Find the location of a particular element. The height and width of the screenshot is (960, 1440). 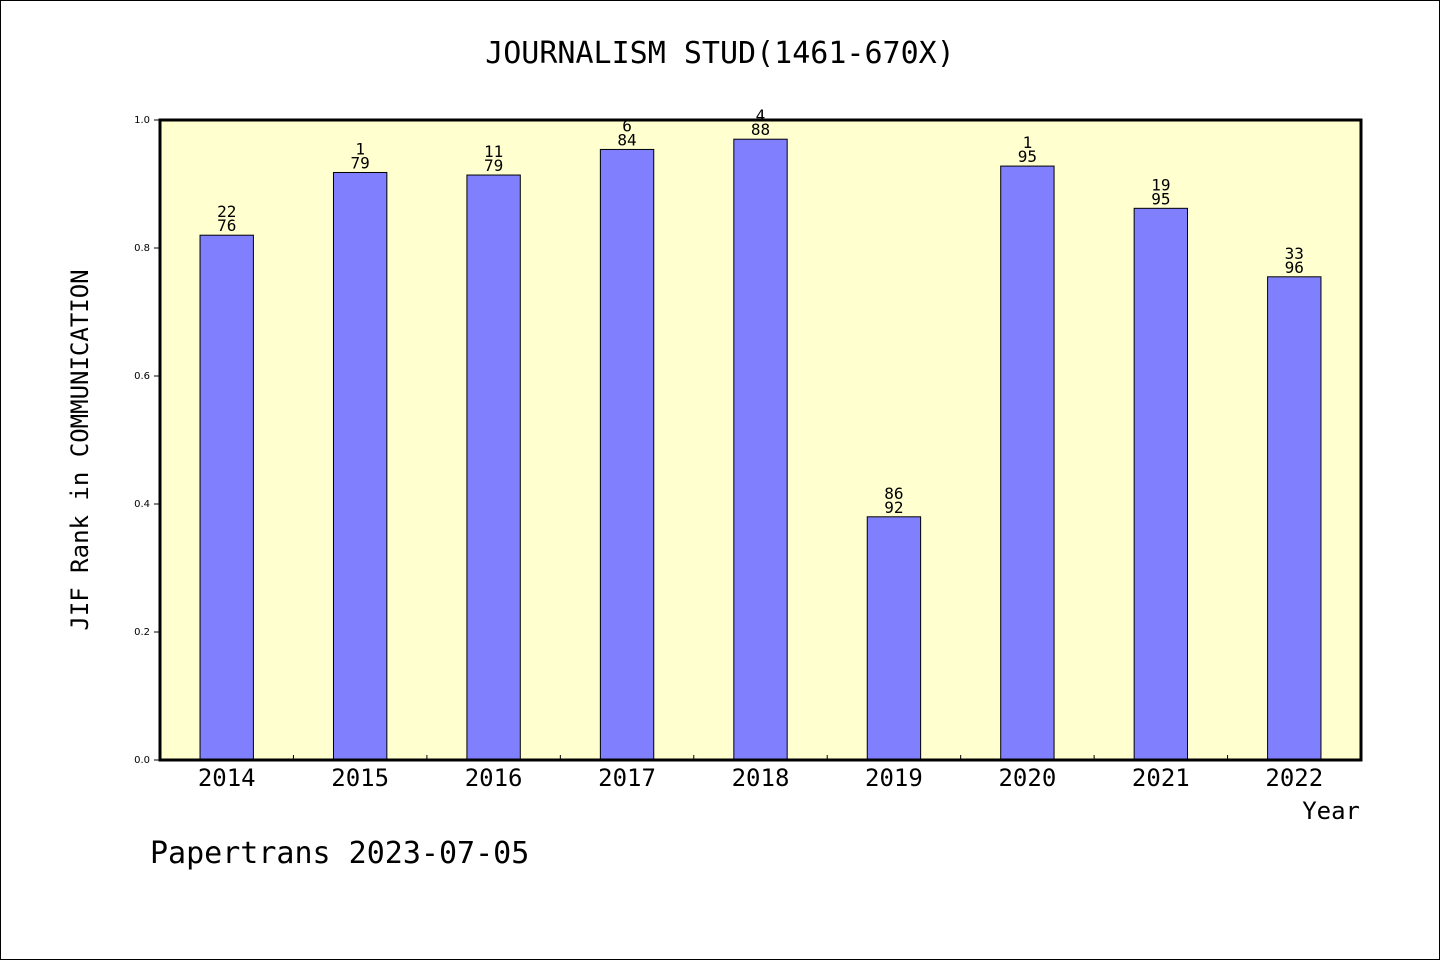

x-tick-label: 2014 is located at coordinates (227, 778).